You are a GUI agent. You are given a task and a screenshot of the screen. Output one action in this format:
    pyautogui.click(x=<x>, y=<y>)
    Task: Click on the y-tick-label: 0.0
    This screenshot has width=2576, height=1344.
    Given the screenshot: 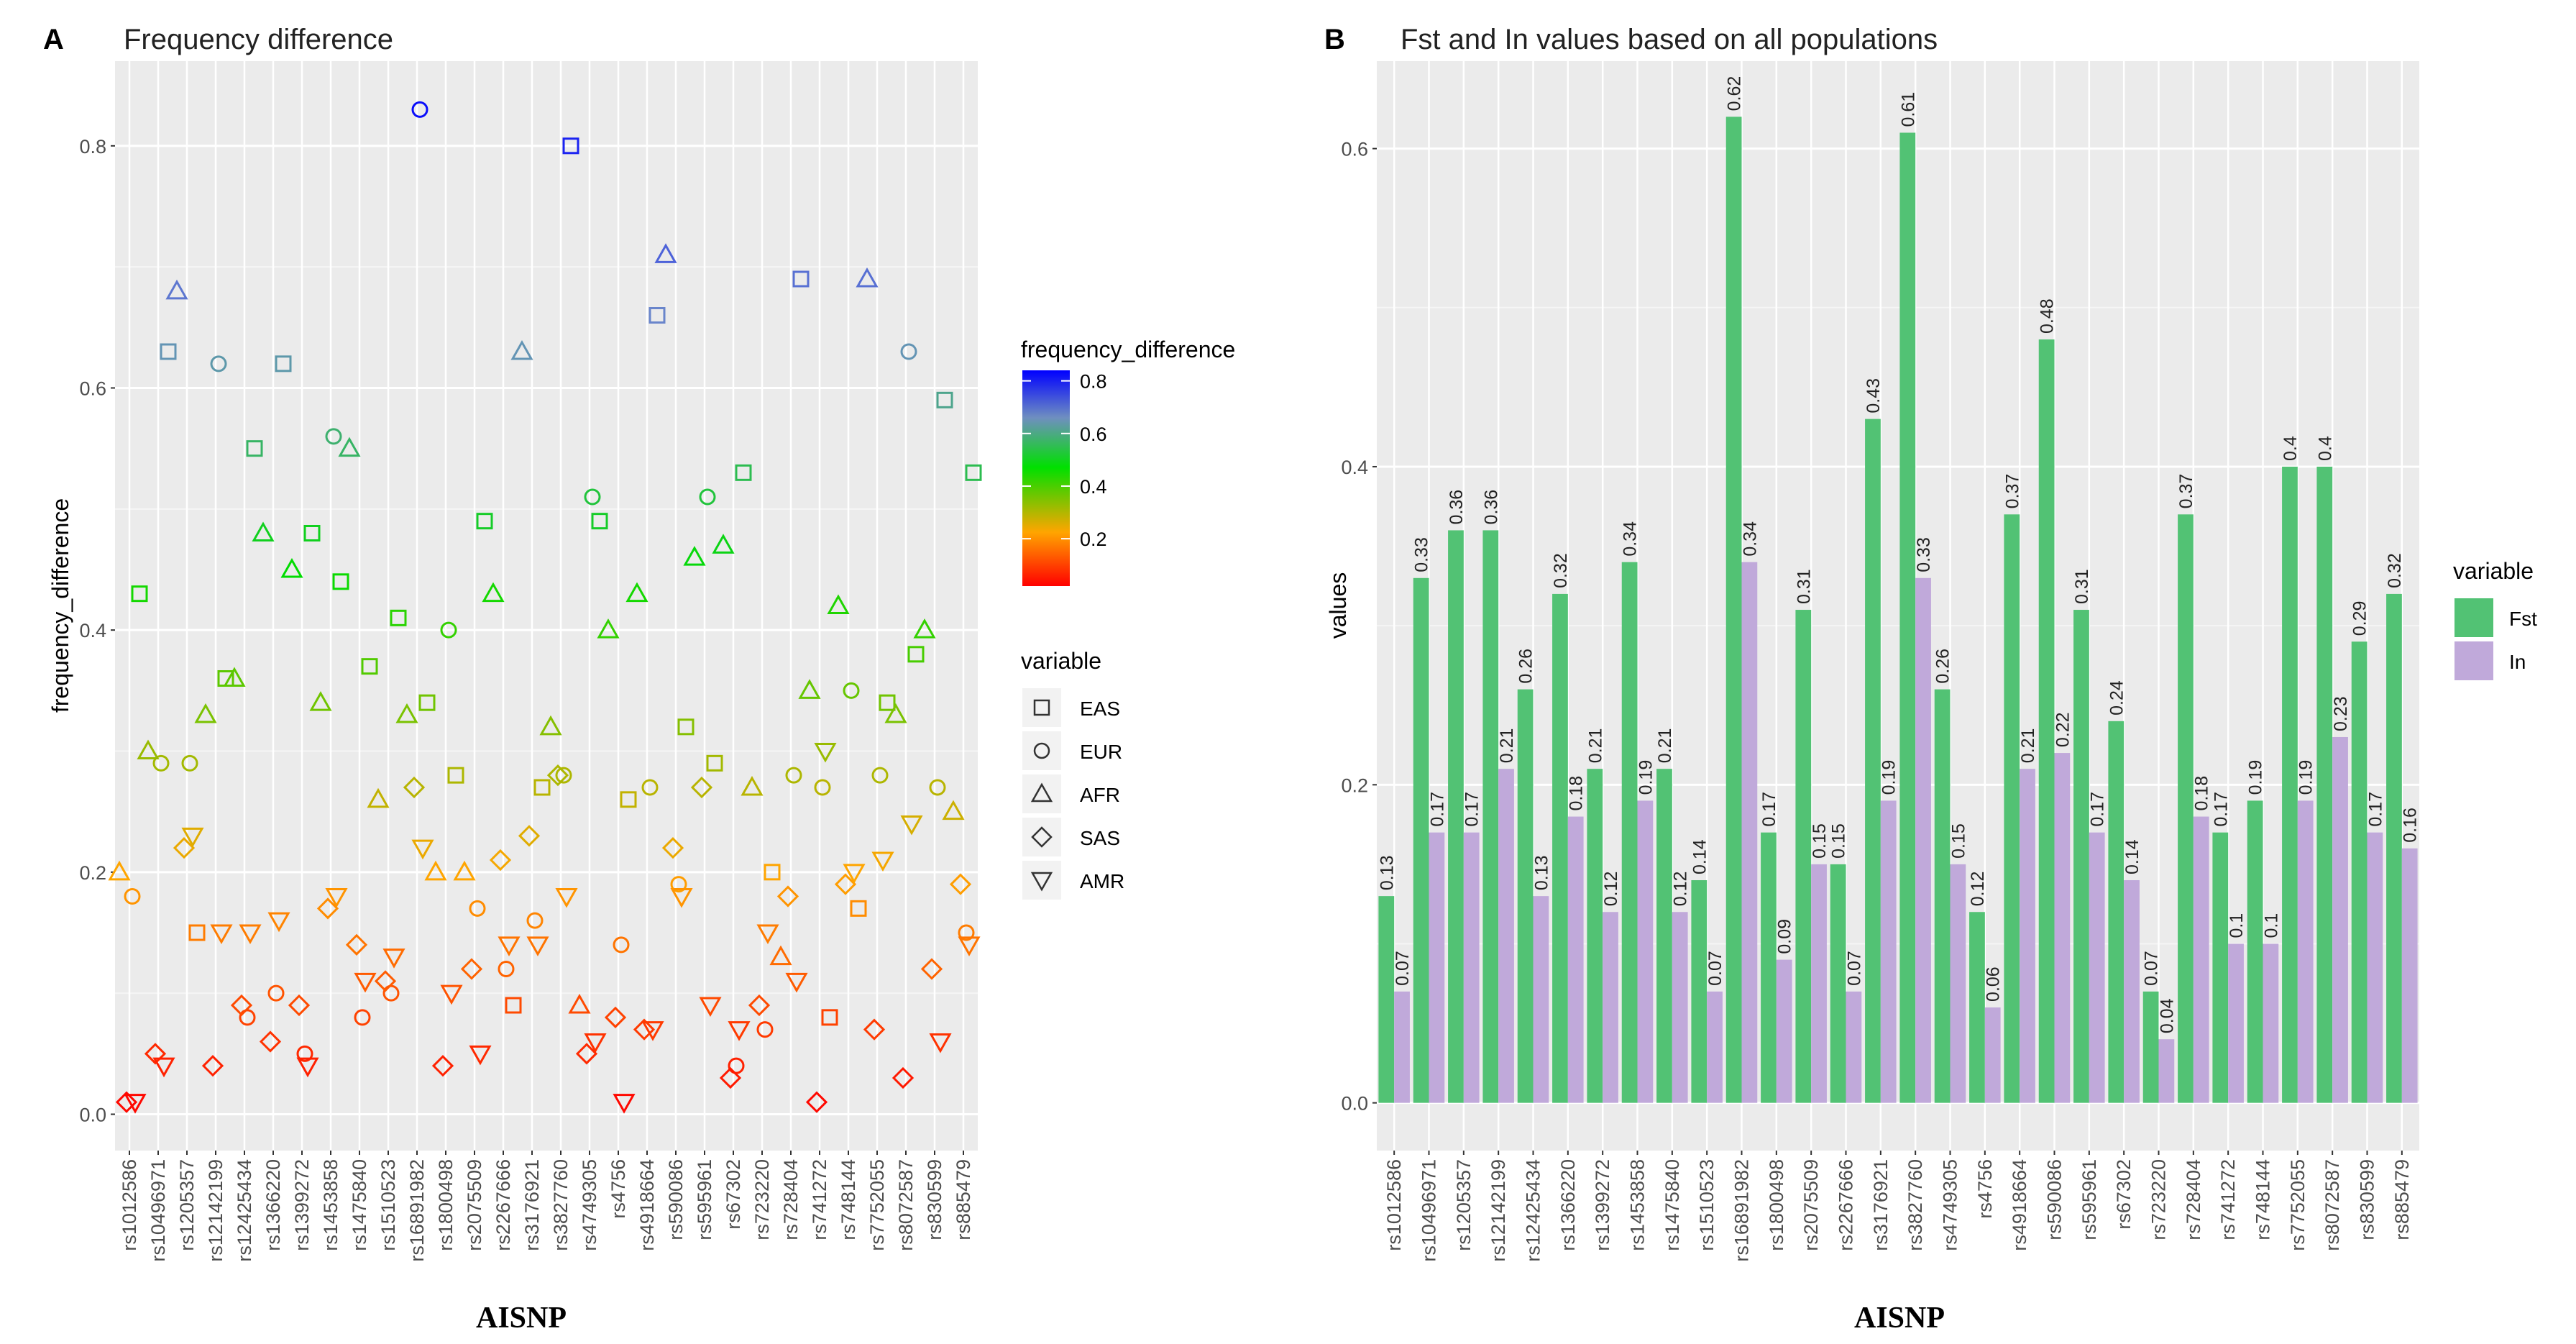 What is the action you would take?
    pyautogui.click(x=1354, y=1104)
    